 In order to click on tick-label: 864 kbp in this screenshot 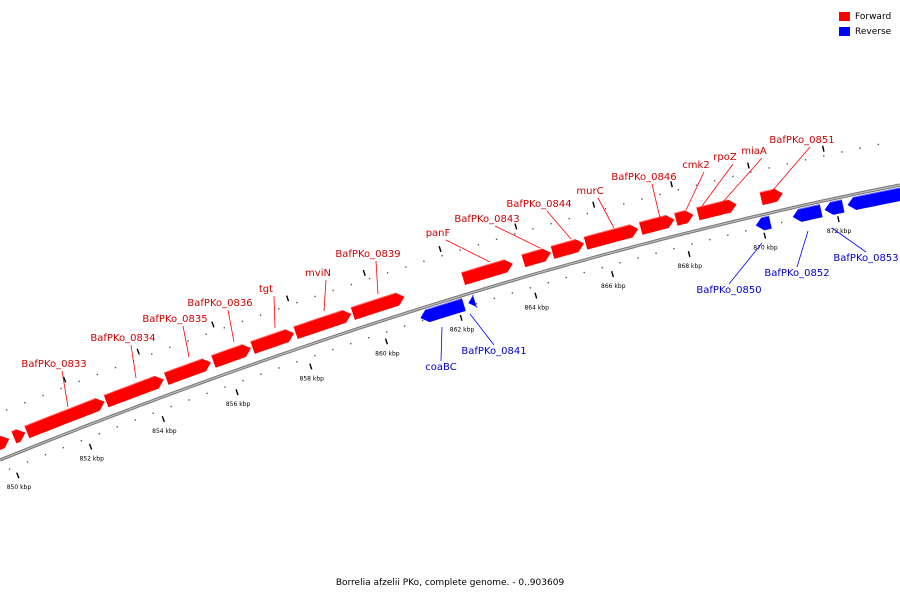, I will do `click(536, 307)`.